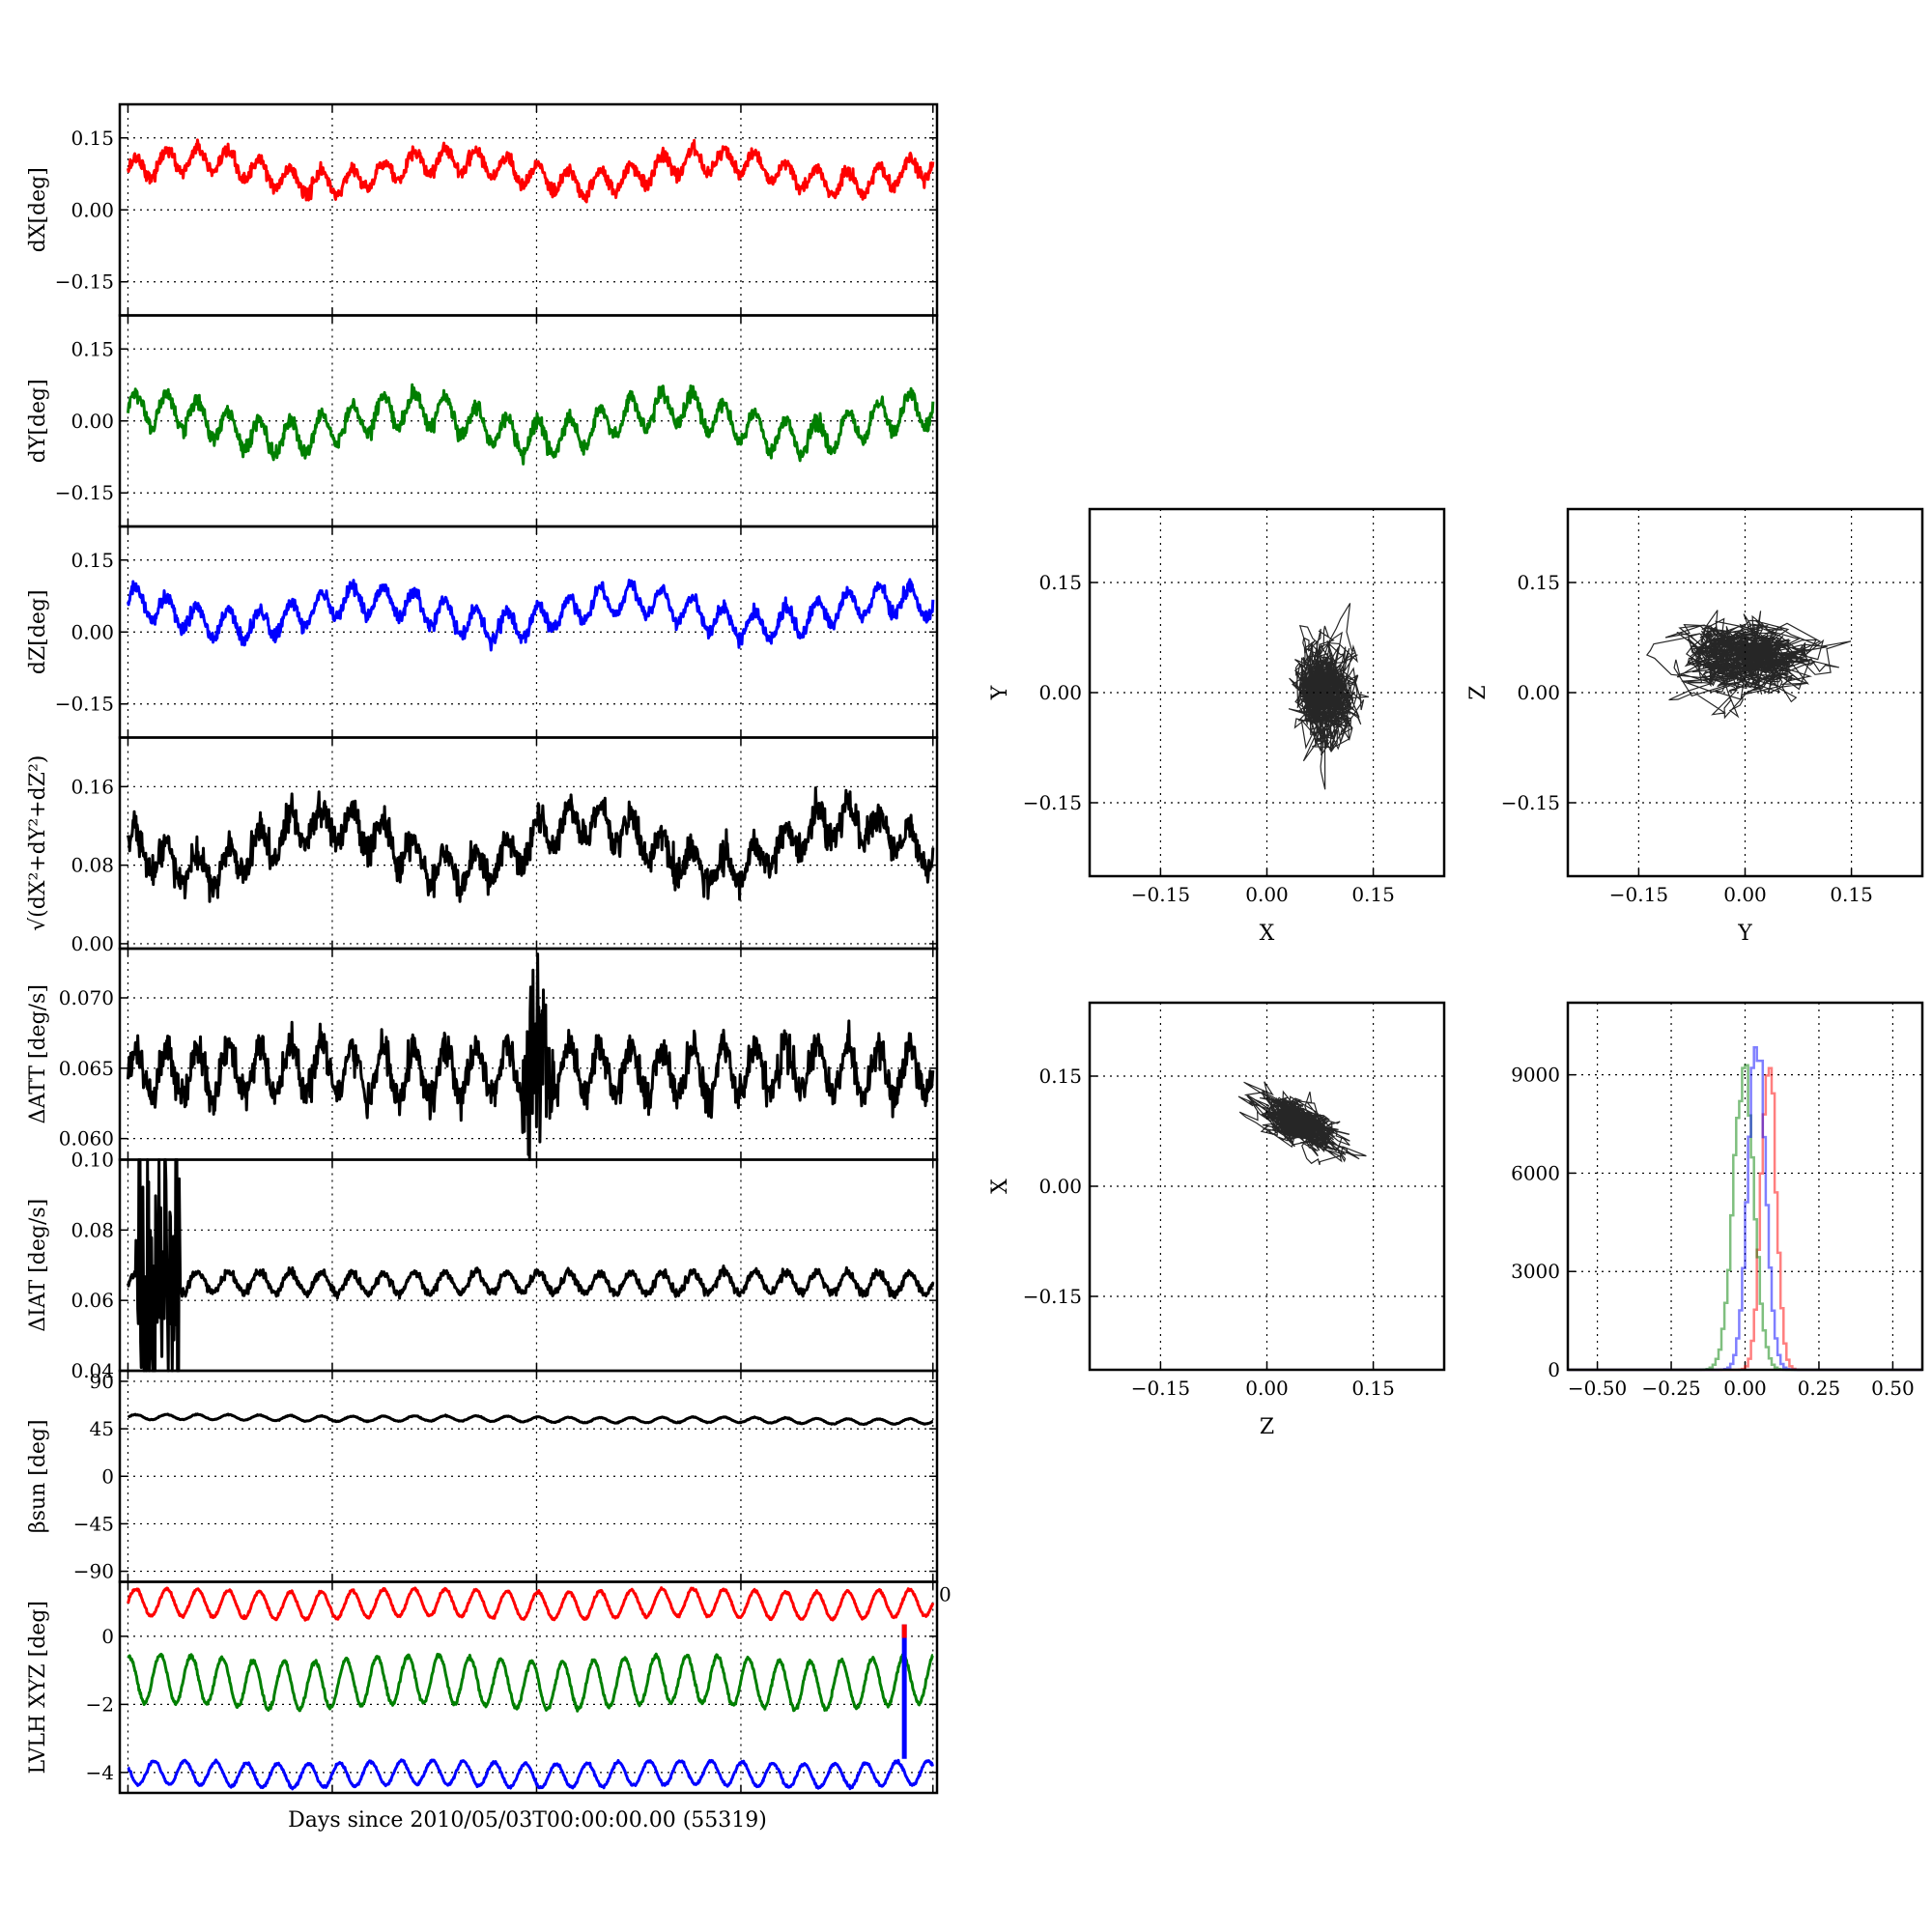  Describe the element at coordinates (1535, 1172) in the screenshot. I see `y-tick-label: 6000` at that location.